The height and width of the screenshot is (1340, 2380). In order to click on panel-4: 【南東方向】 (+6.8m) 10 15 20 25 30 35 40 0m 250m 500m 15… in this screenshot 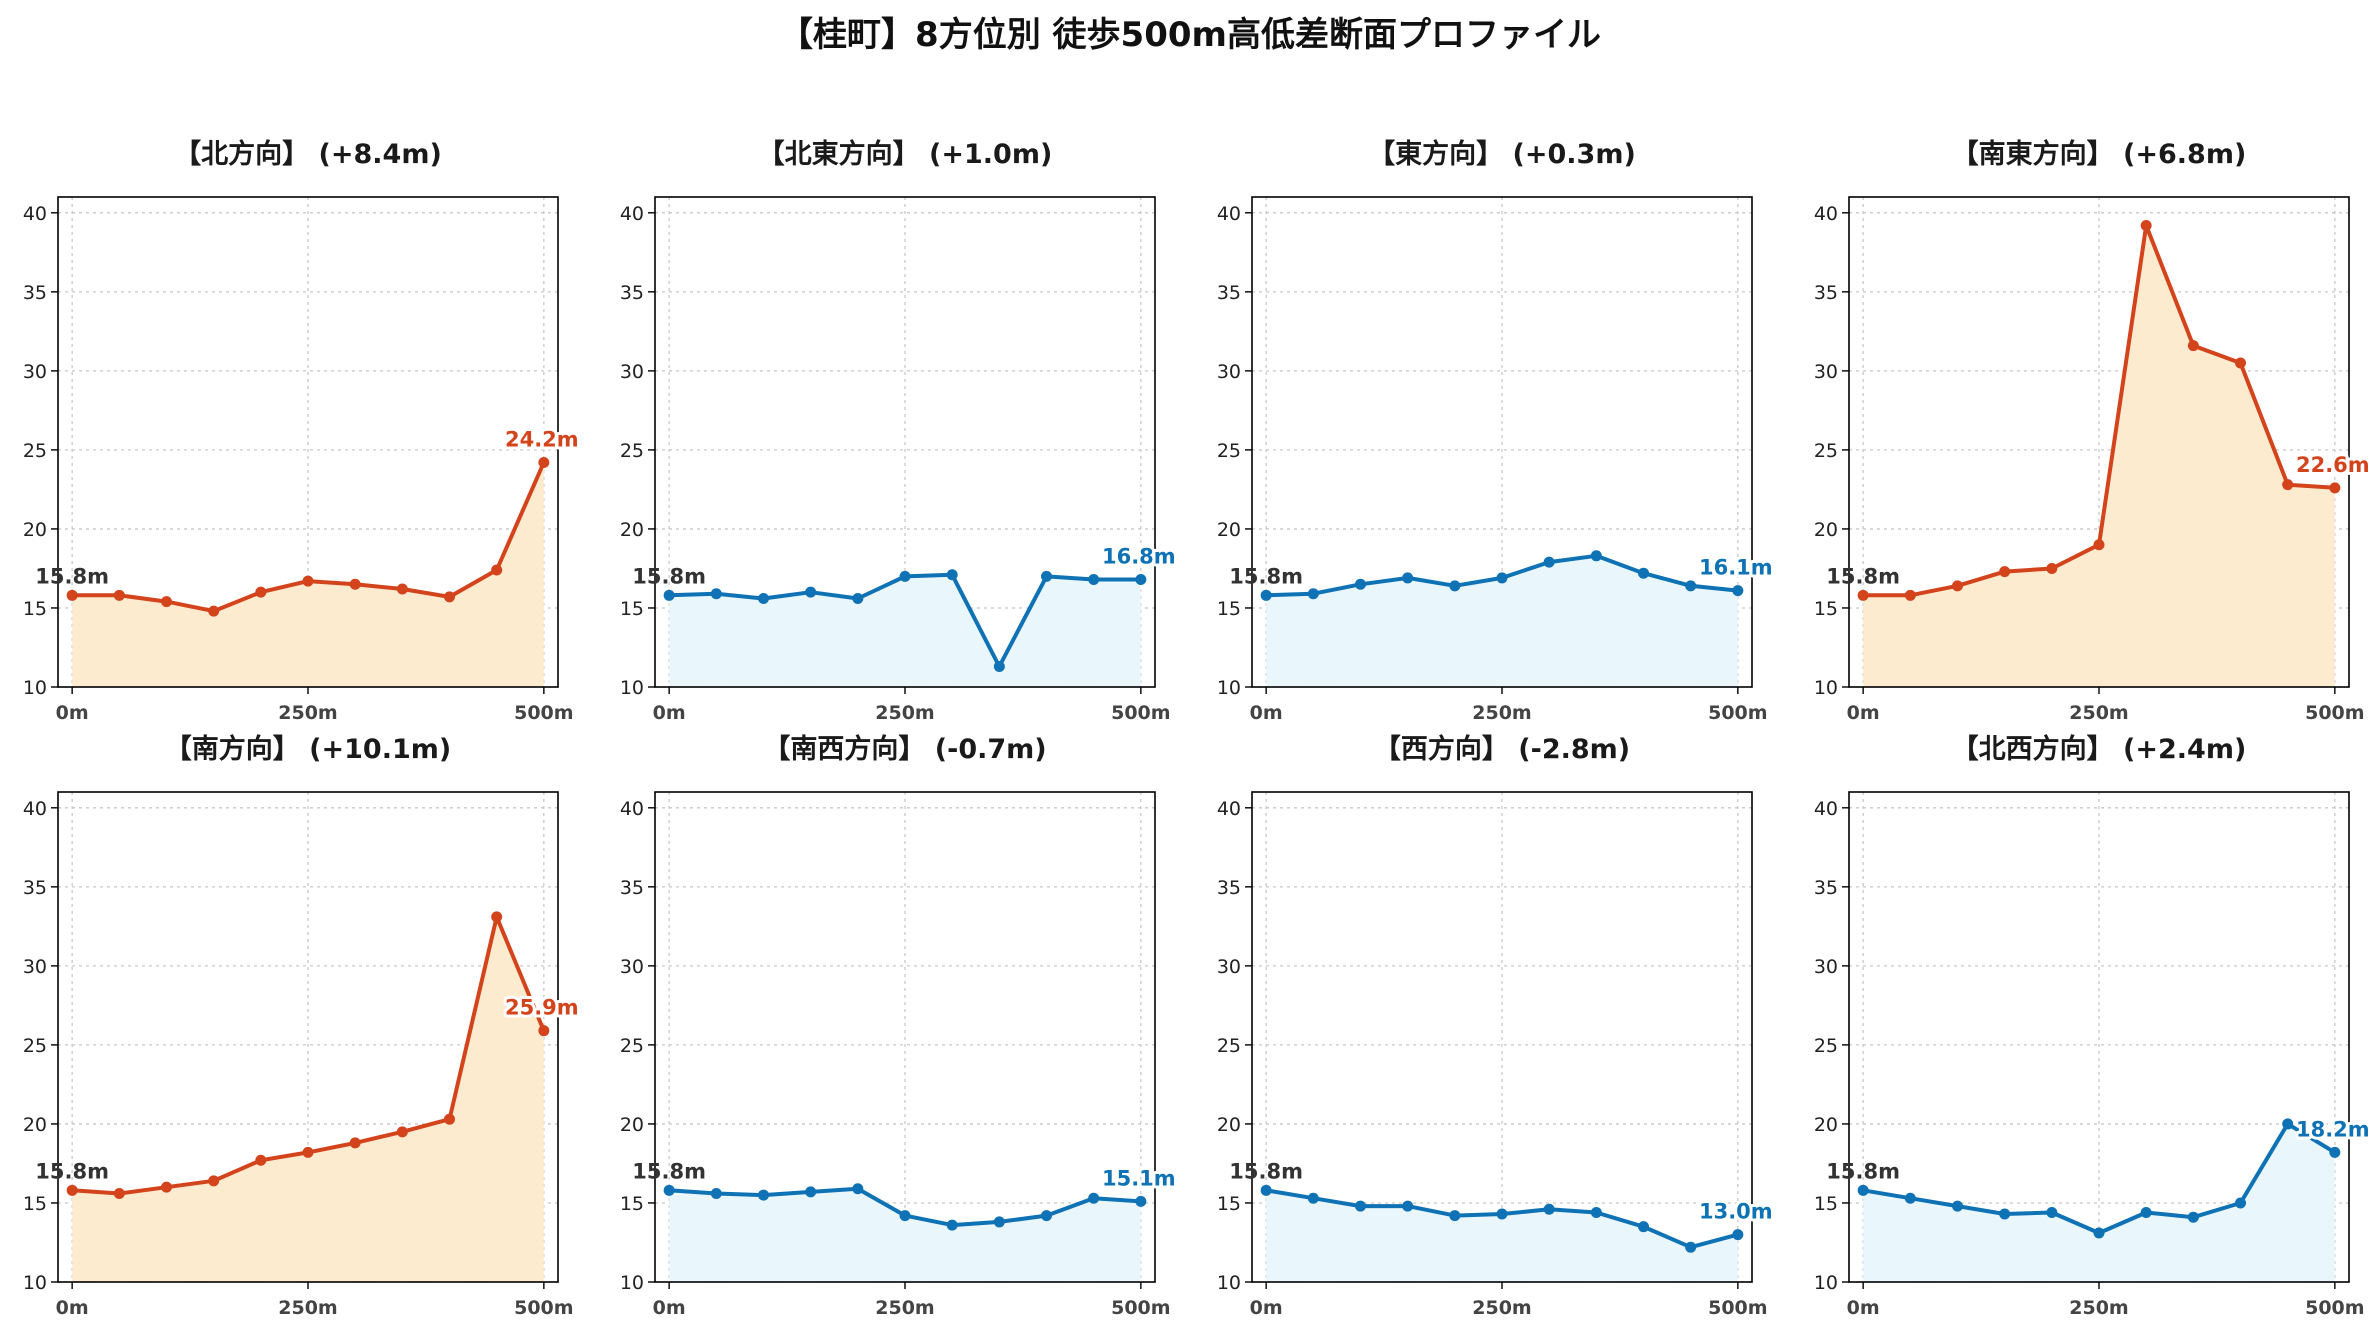, I will do `click(2093, 431)`.